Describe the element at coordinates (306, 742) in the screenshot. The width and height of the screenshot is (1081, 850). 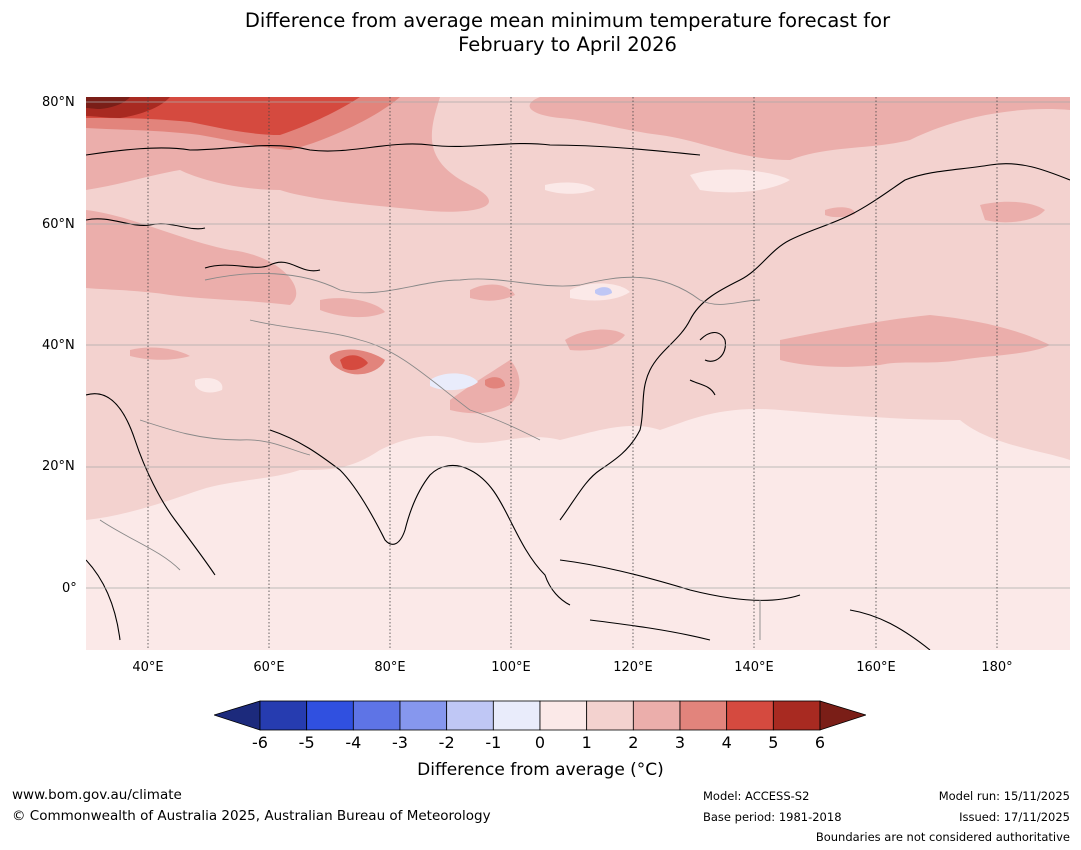
I see `colorbar-tick-label: -5` at that location.